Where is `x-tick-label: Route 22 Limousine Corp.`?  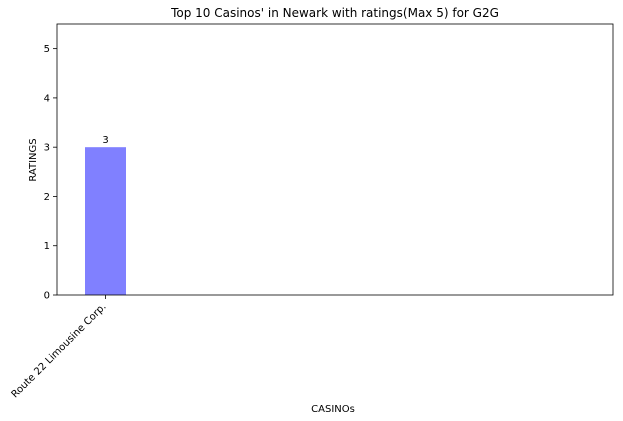 x-tick-label: Route 22 Limousine Corp. is located at coordinates (59, 350).